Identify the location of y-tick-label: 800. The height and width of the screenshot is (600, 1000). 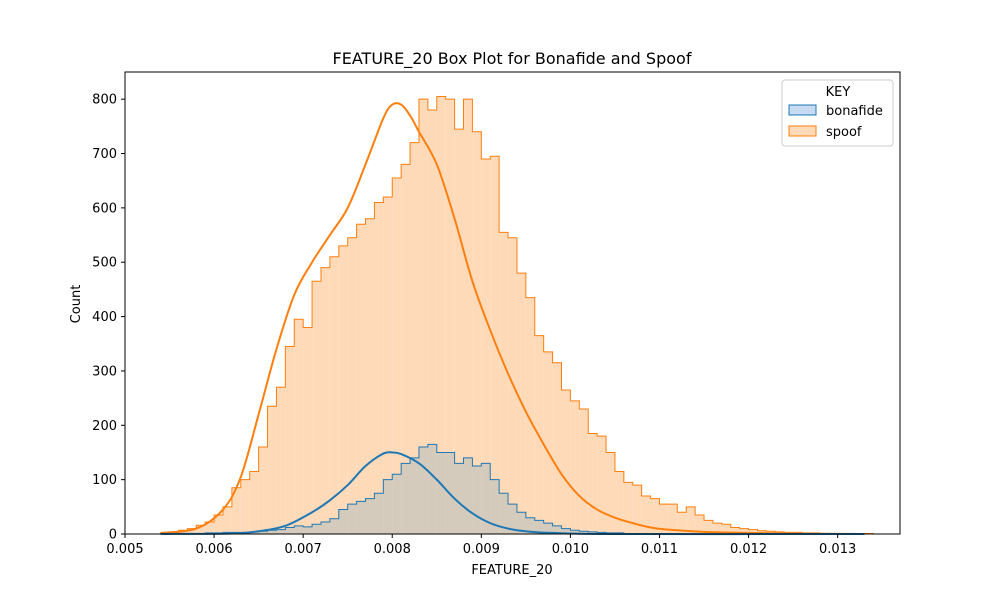
(104, 100).